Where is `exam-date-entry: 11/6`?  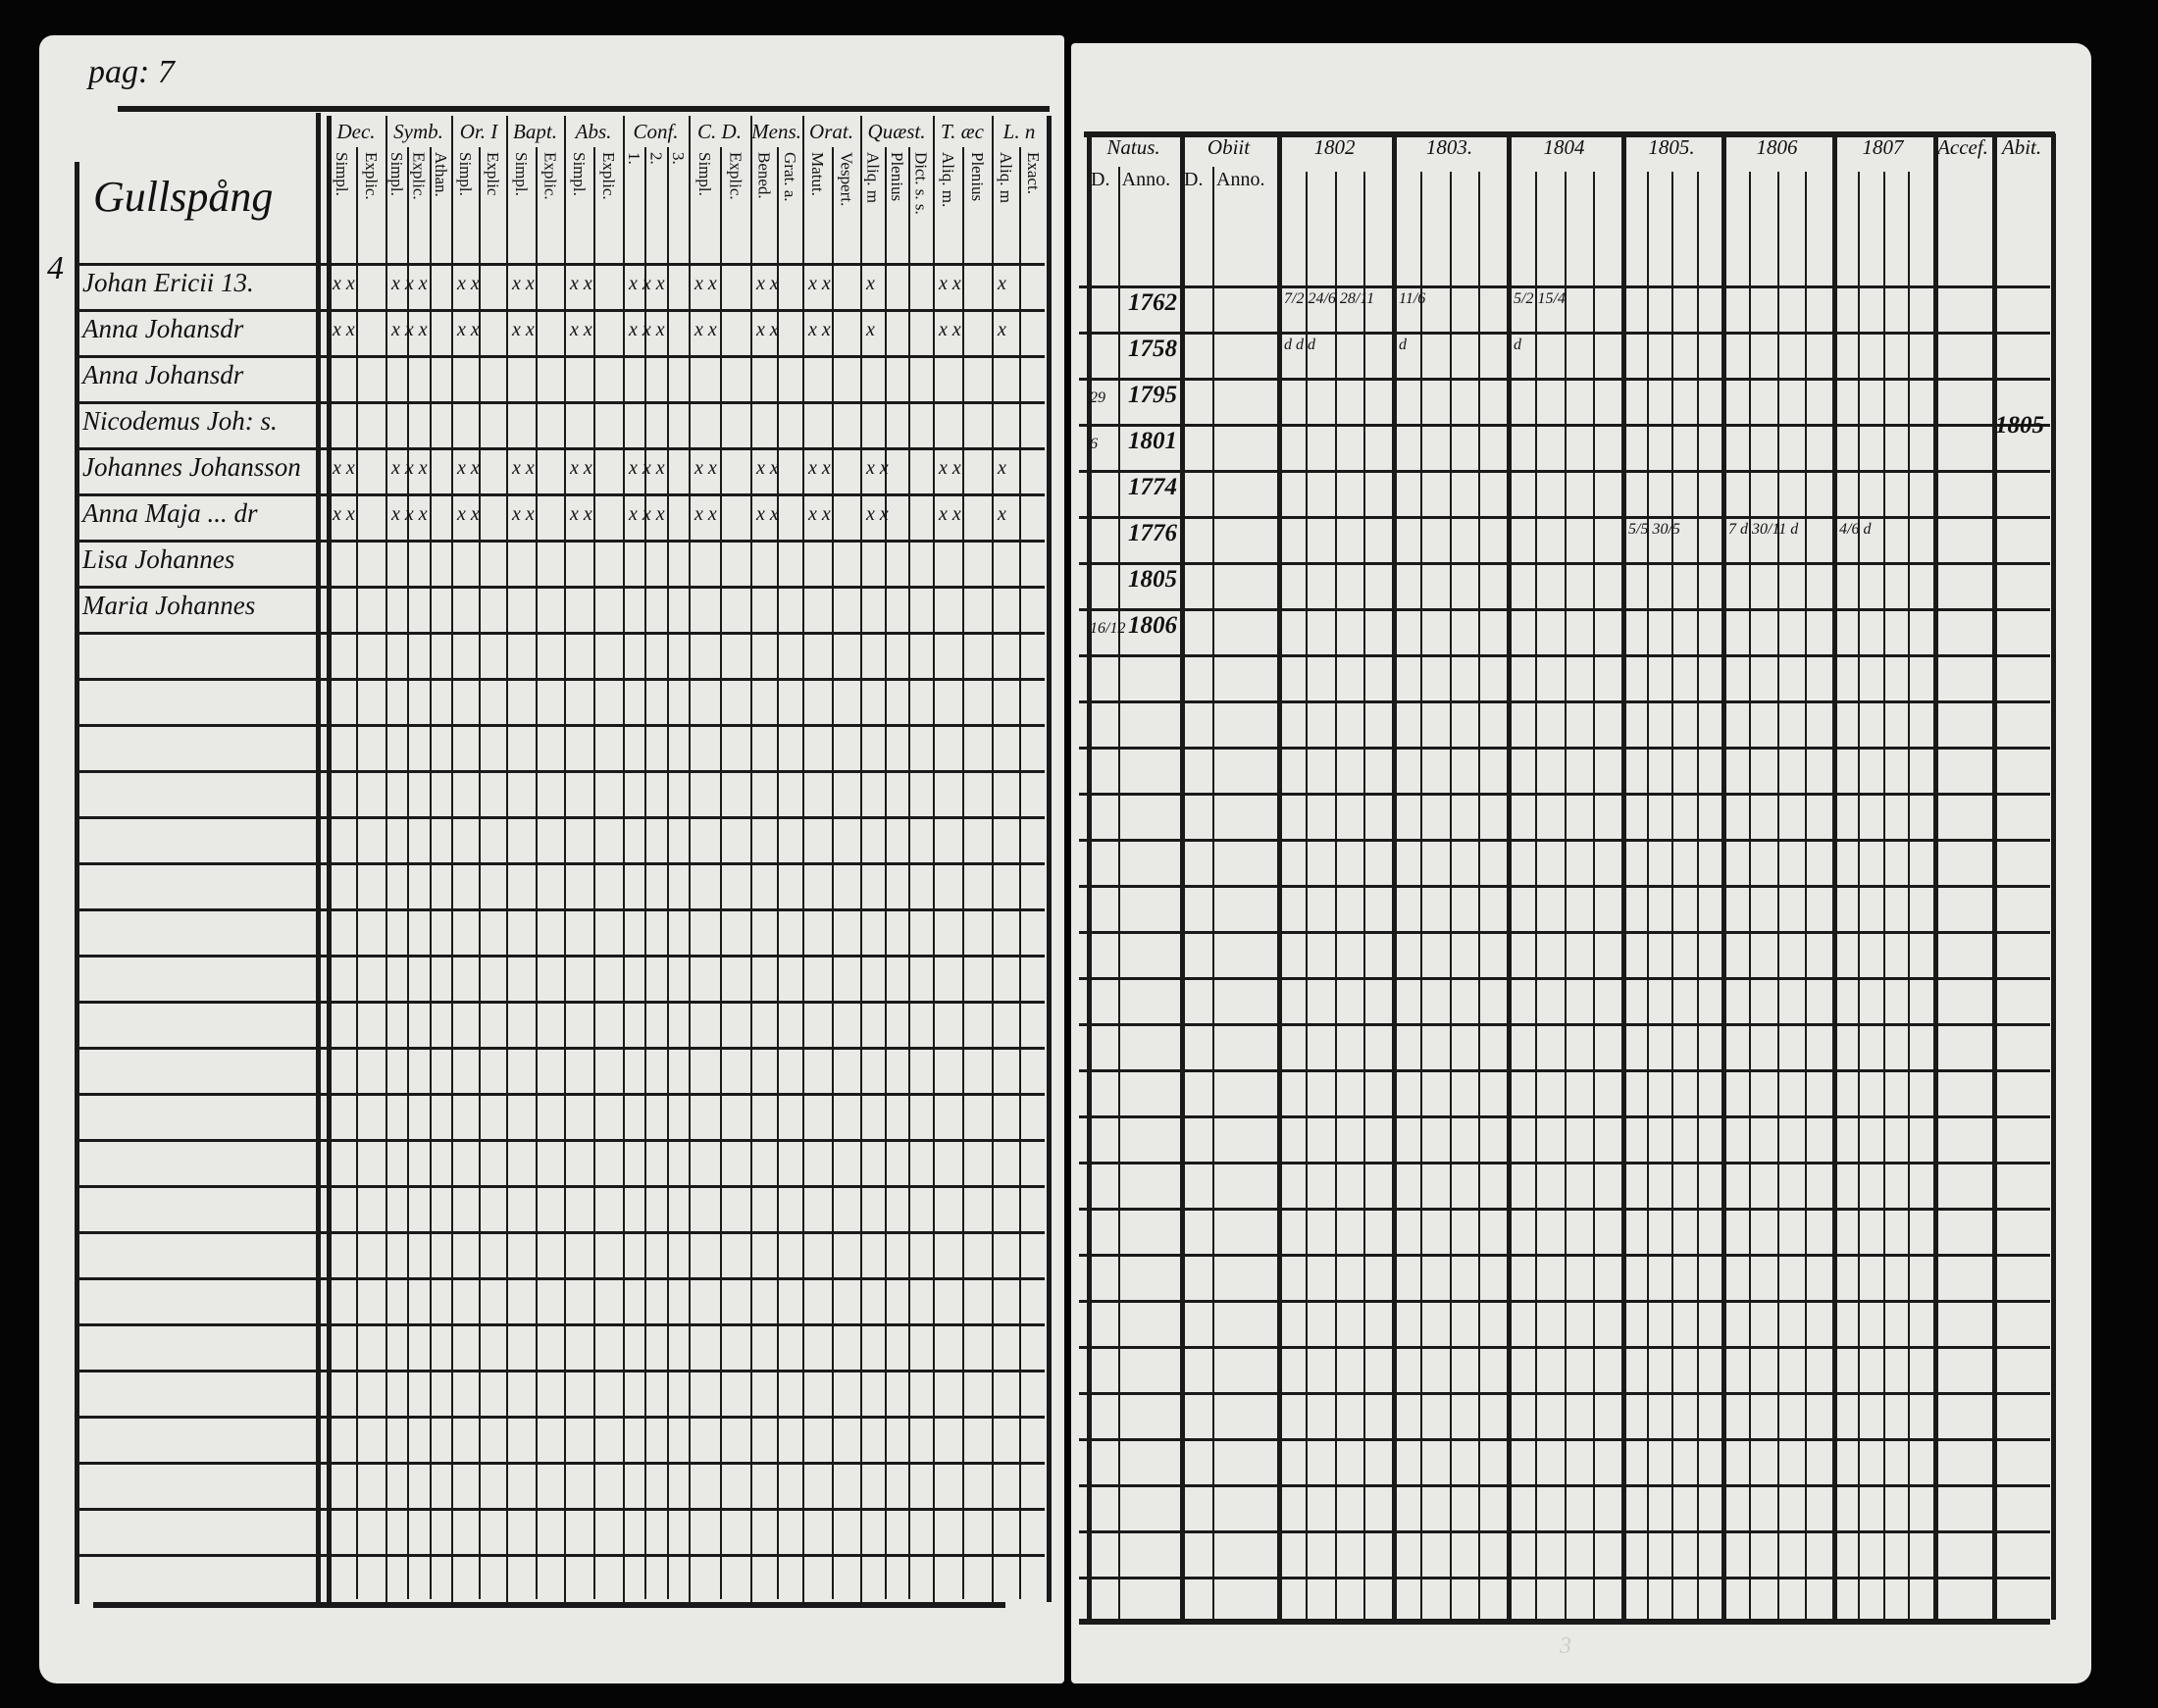
exam-date-entry: 11/6 is located at coordinates (1412, 299).